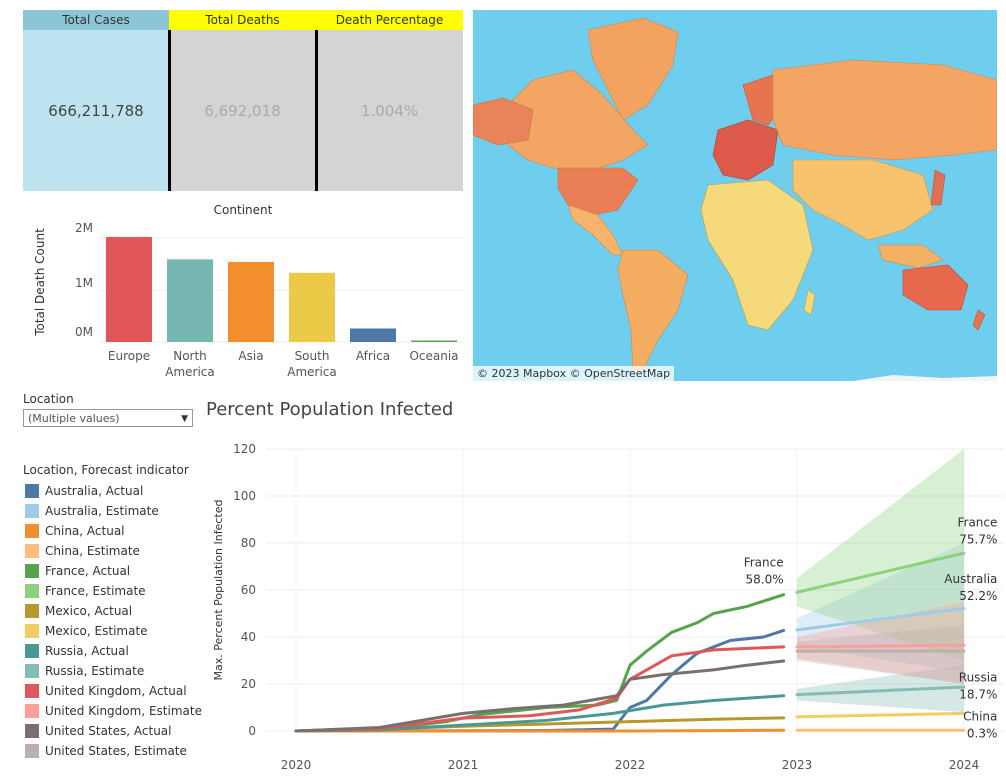 The width and height of the screenshot is (1006, 780). I want to click on location-filter-dropdown: (Multiple values) ▼, so click(108, 418).